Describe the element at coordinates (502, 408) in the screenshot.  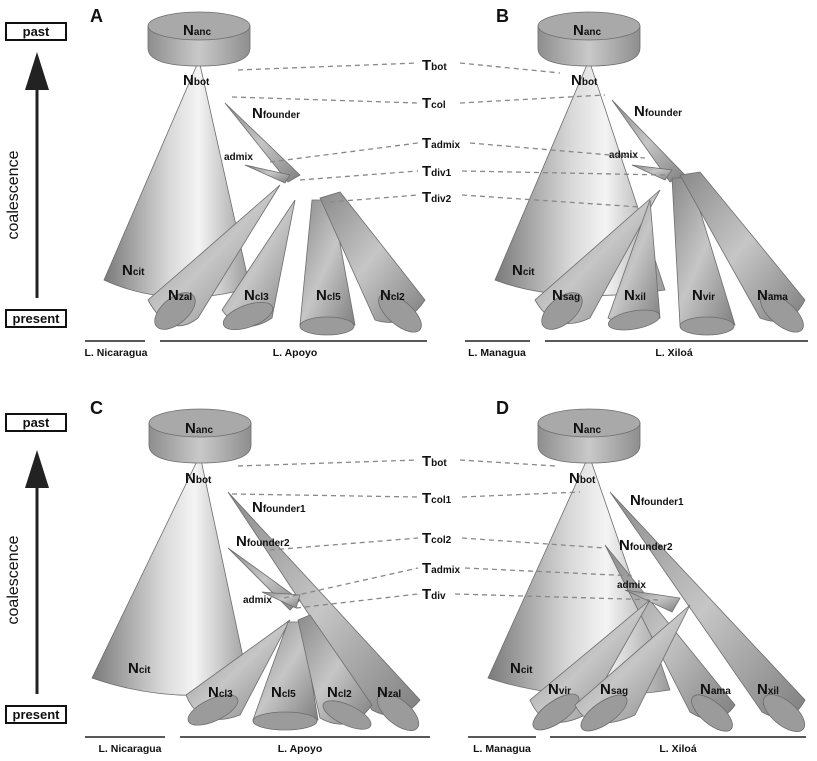
I see `panel-letter: D` at that location.